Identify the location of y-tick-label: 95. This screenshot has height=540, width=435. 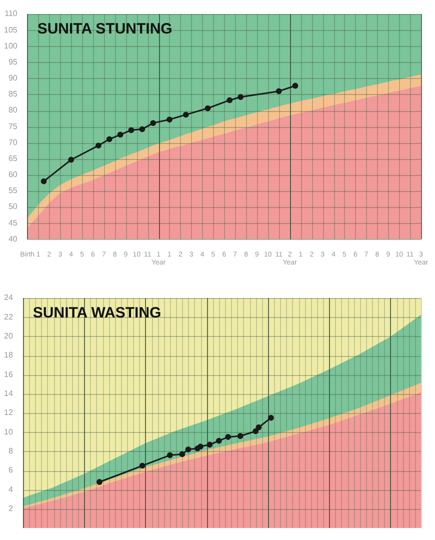
(13, 61).